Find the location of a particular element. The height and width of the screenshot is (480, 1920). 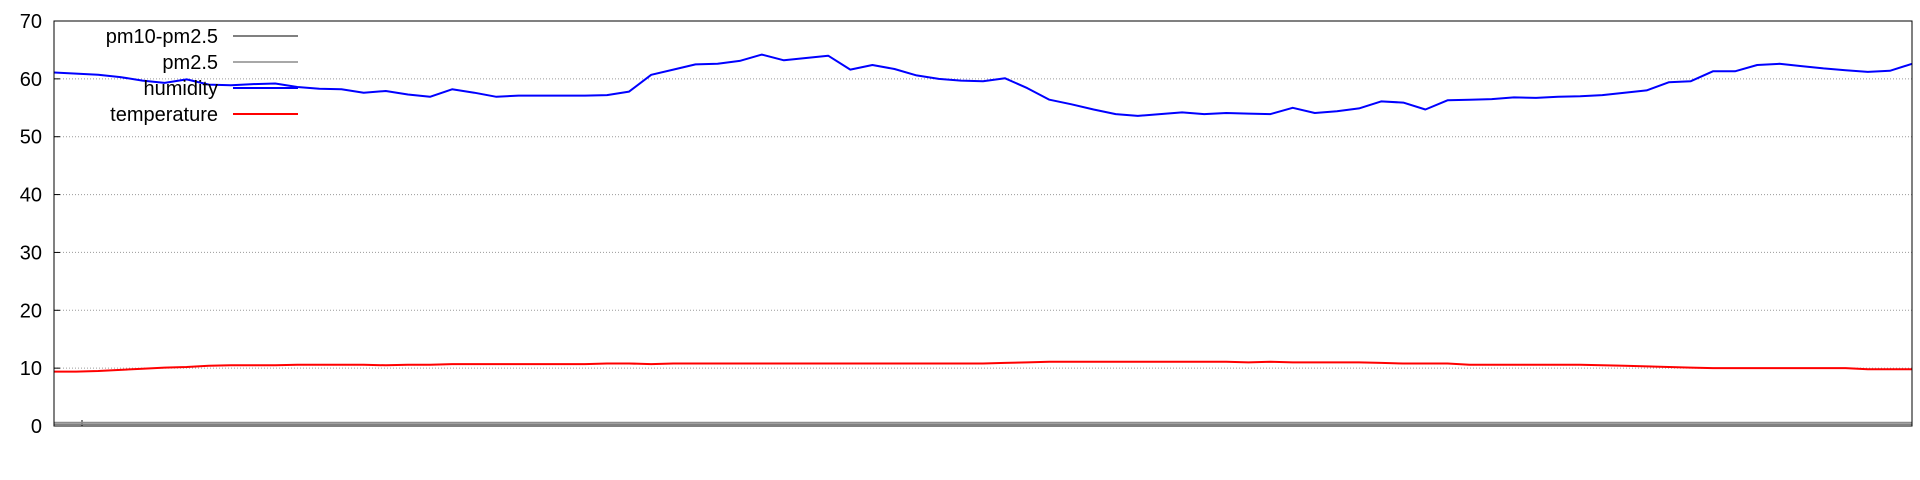

y-tick-label: 30 is located at coordinates (31, 253).